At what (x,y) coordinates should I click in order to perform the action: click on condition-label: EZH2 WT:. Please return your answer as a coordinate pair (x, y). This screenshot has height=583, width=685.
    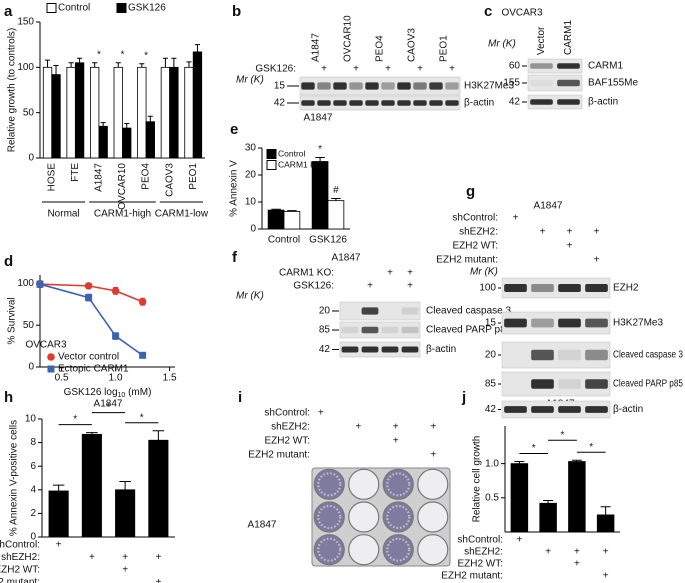
    Looking at the image, I should click on (480, 564).